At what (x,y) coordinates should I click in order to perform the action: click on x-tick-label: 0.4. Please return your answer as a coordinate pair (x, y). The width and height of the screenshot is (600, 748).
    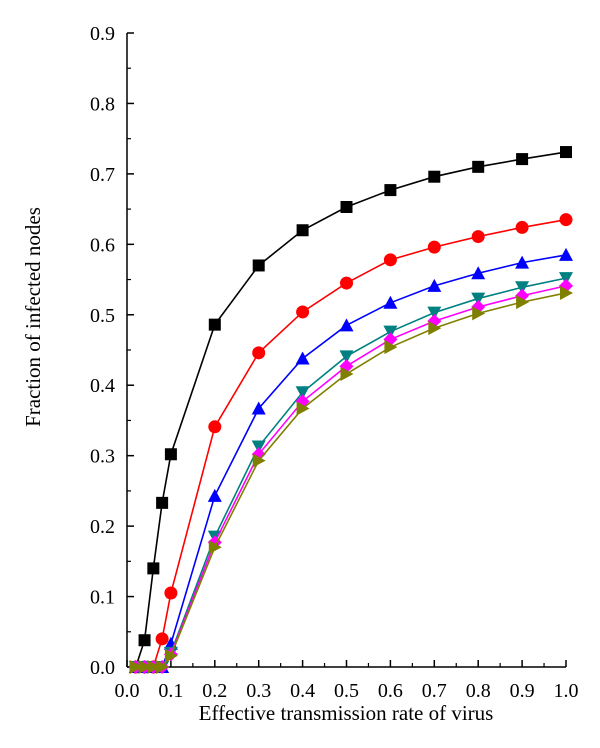
    Looking at the image, I should click on (302, 691).